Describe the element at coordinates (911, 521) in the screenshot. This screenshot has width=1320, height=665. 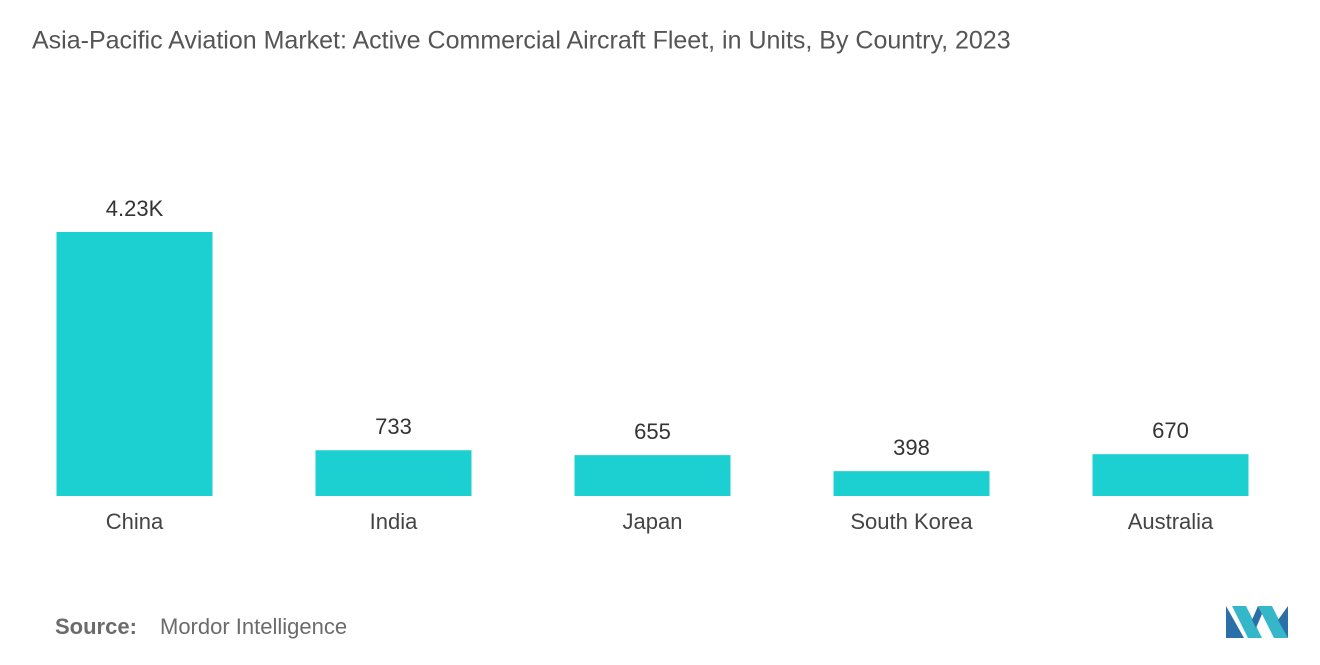
I see `x-tick-label: South Korea` at that location.